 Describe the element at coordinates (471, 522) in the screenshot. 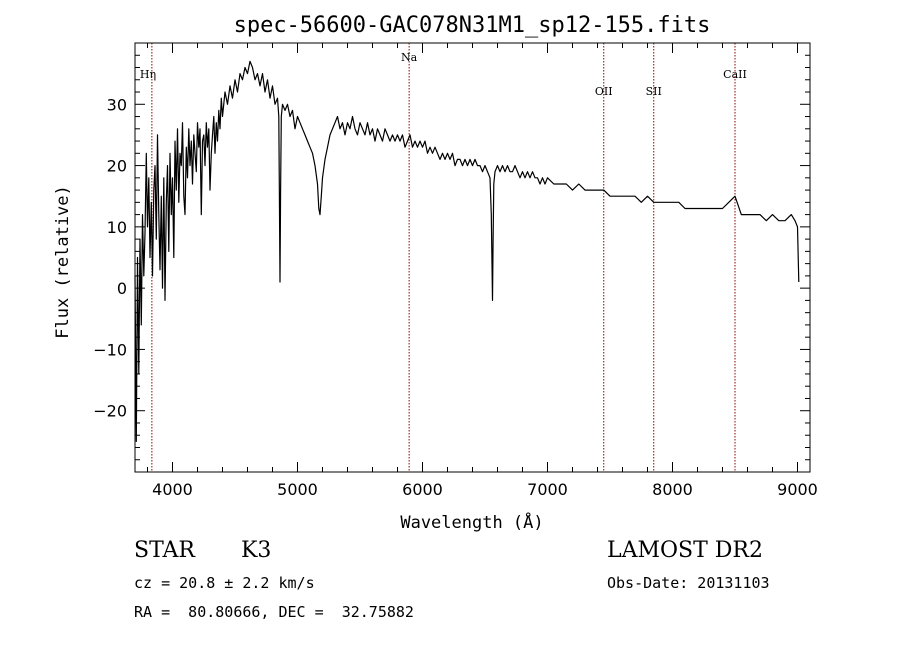

I see `x-axis-label: Wavelength (Å)` at that location.